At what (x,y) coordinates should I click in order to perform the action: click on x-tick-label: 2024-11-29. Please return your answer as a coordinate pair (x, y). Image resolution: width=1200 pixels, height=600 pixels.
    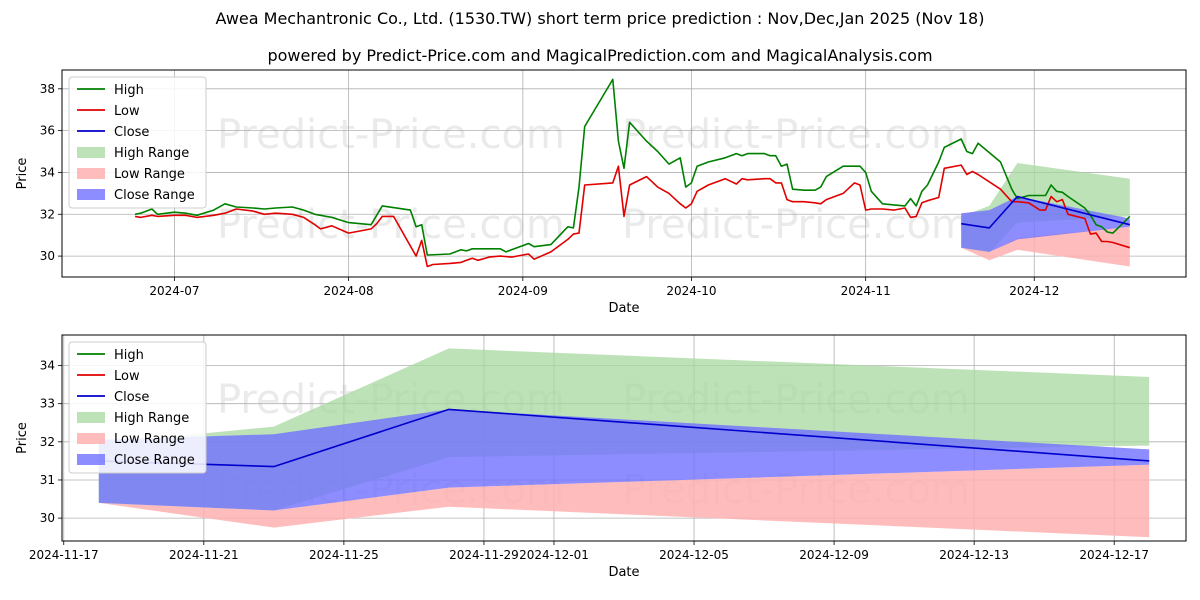
    Looking at the image, I should click on (484, 555).